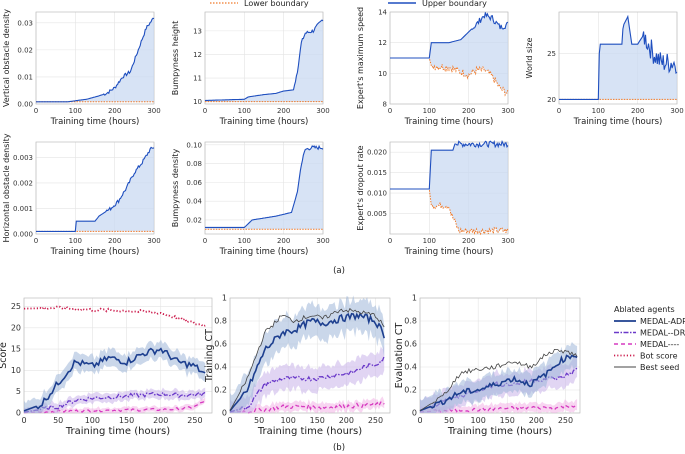 The width and height of the screenshot is (685, 454). What do you see at coordinates (382, 43) in the screenshot?
I see `ytick-label: 12` at bounding box center [382, 43].